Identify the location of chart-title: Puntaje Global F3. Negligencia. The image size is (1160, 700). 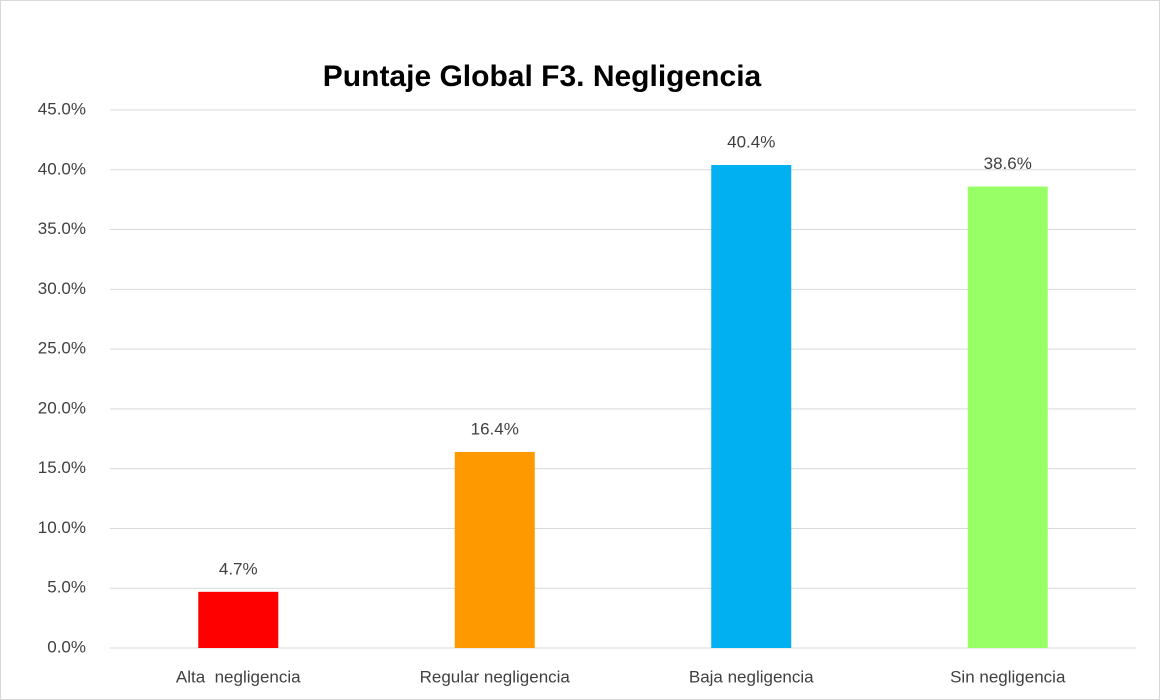
(542, 76).